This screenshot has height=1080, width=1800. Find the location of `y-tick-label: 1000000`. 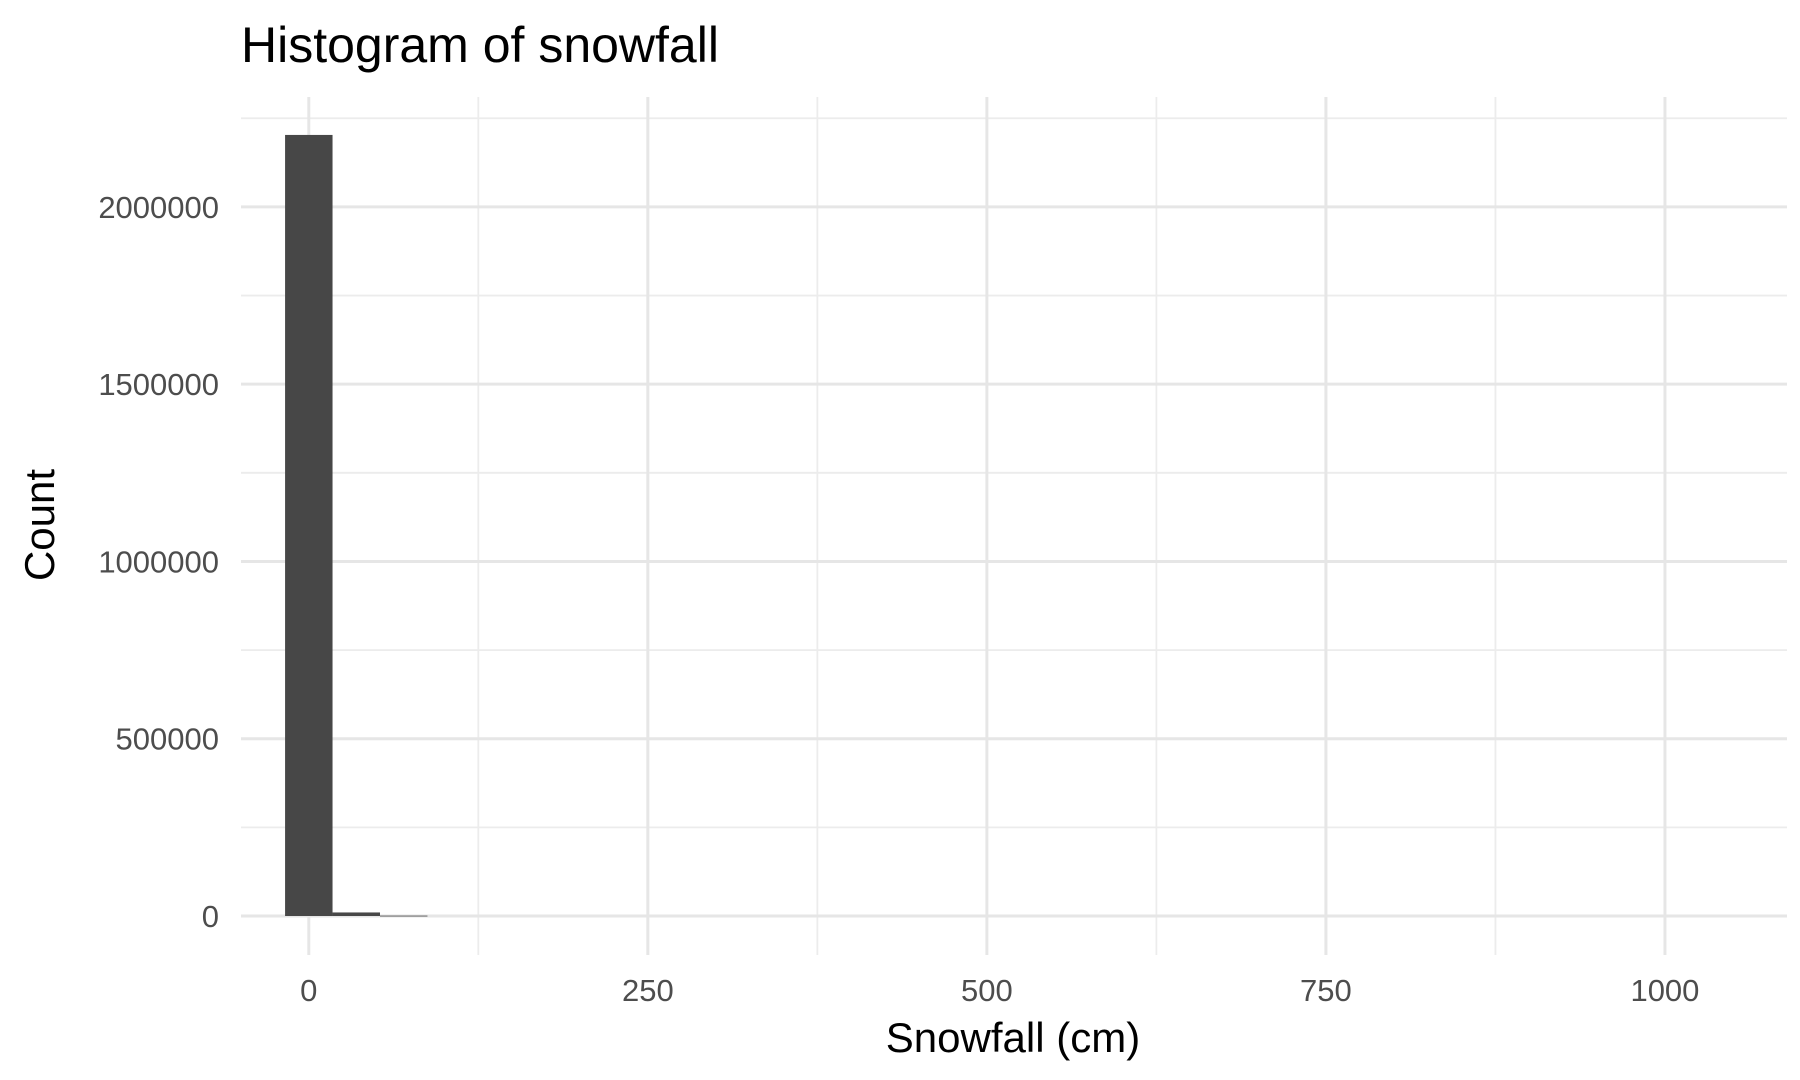

y-tick-label: 1000000 is located at coordinates (158, 561).